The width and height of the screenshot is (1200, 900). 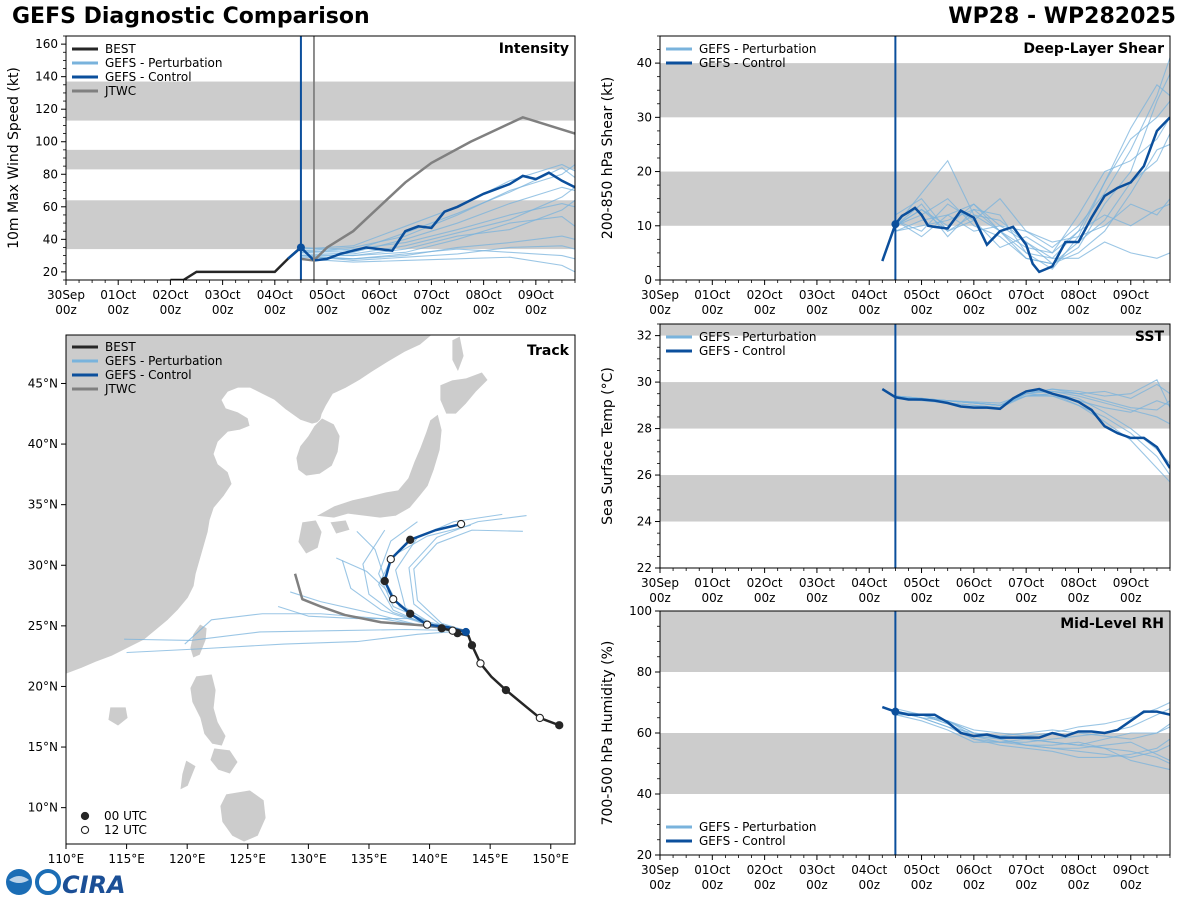 I want to click on marker-legend-label: 00 UTC, so click(x=125, y=816).